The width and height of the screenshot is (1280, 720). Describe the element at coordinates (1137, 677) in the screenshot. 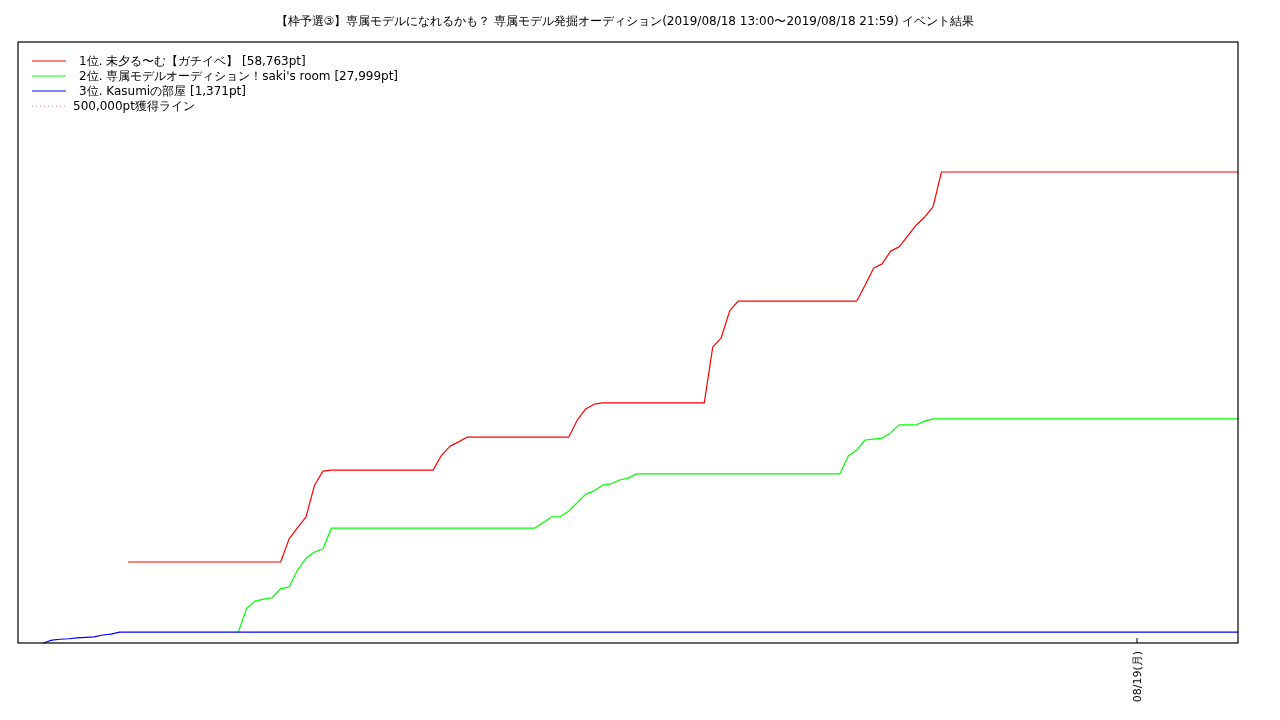

I see `annotation: 08/19(月)` at that location.